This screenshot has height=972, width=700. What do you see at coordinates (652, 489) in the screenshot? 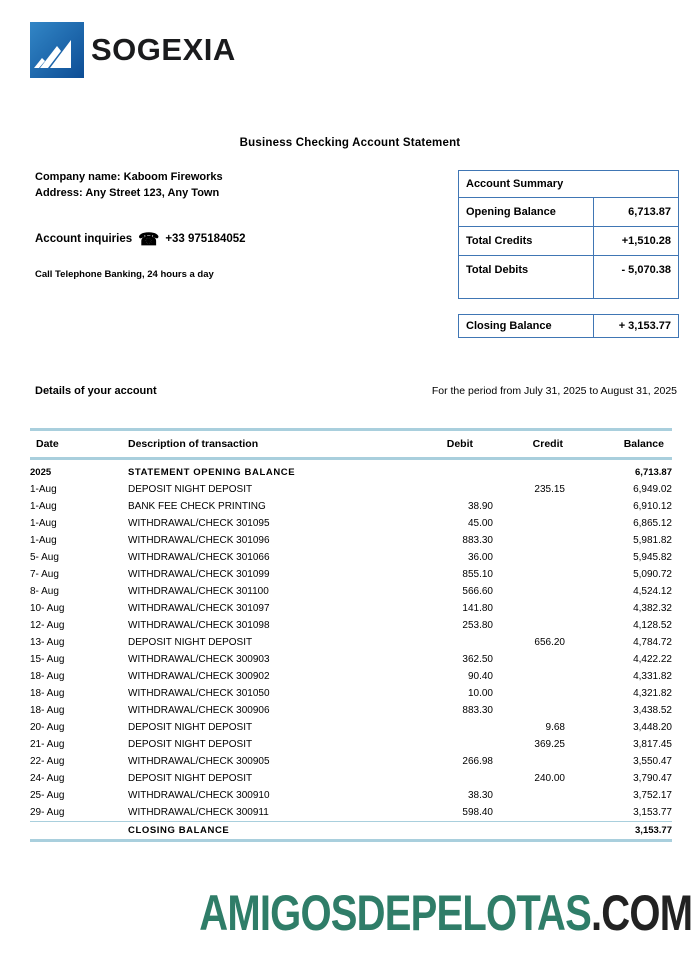
I see `cell-balance: 6,949.02` at bounding box center [652, 489].